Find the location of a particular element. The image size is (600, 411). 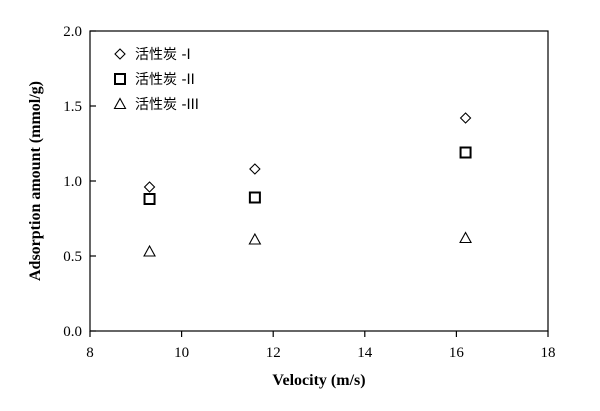

y-tick-label: 2.0 is located at coordinates (72, 32).